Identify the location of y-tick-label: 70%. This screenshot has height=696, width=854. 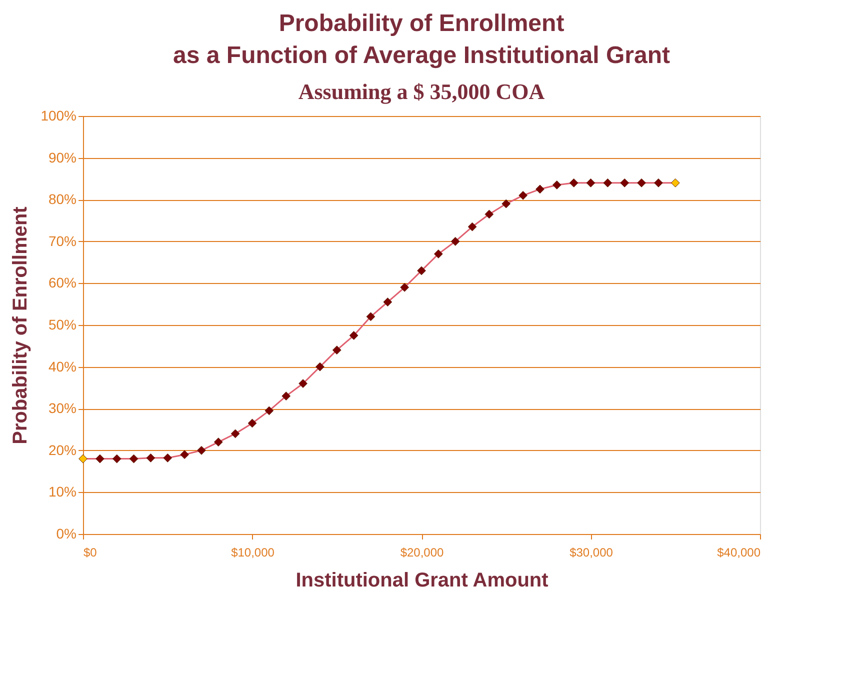
(62, 240).